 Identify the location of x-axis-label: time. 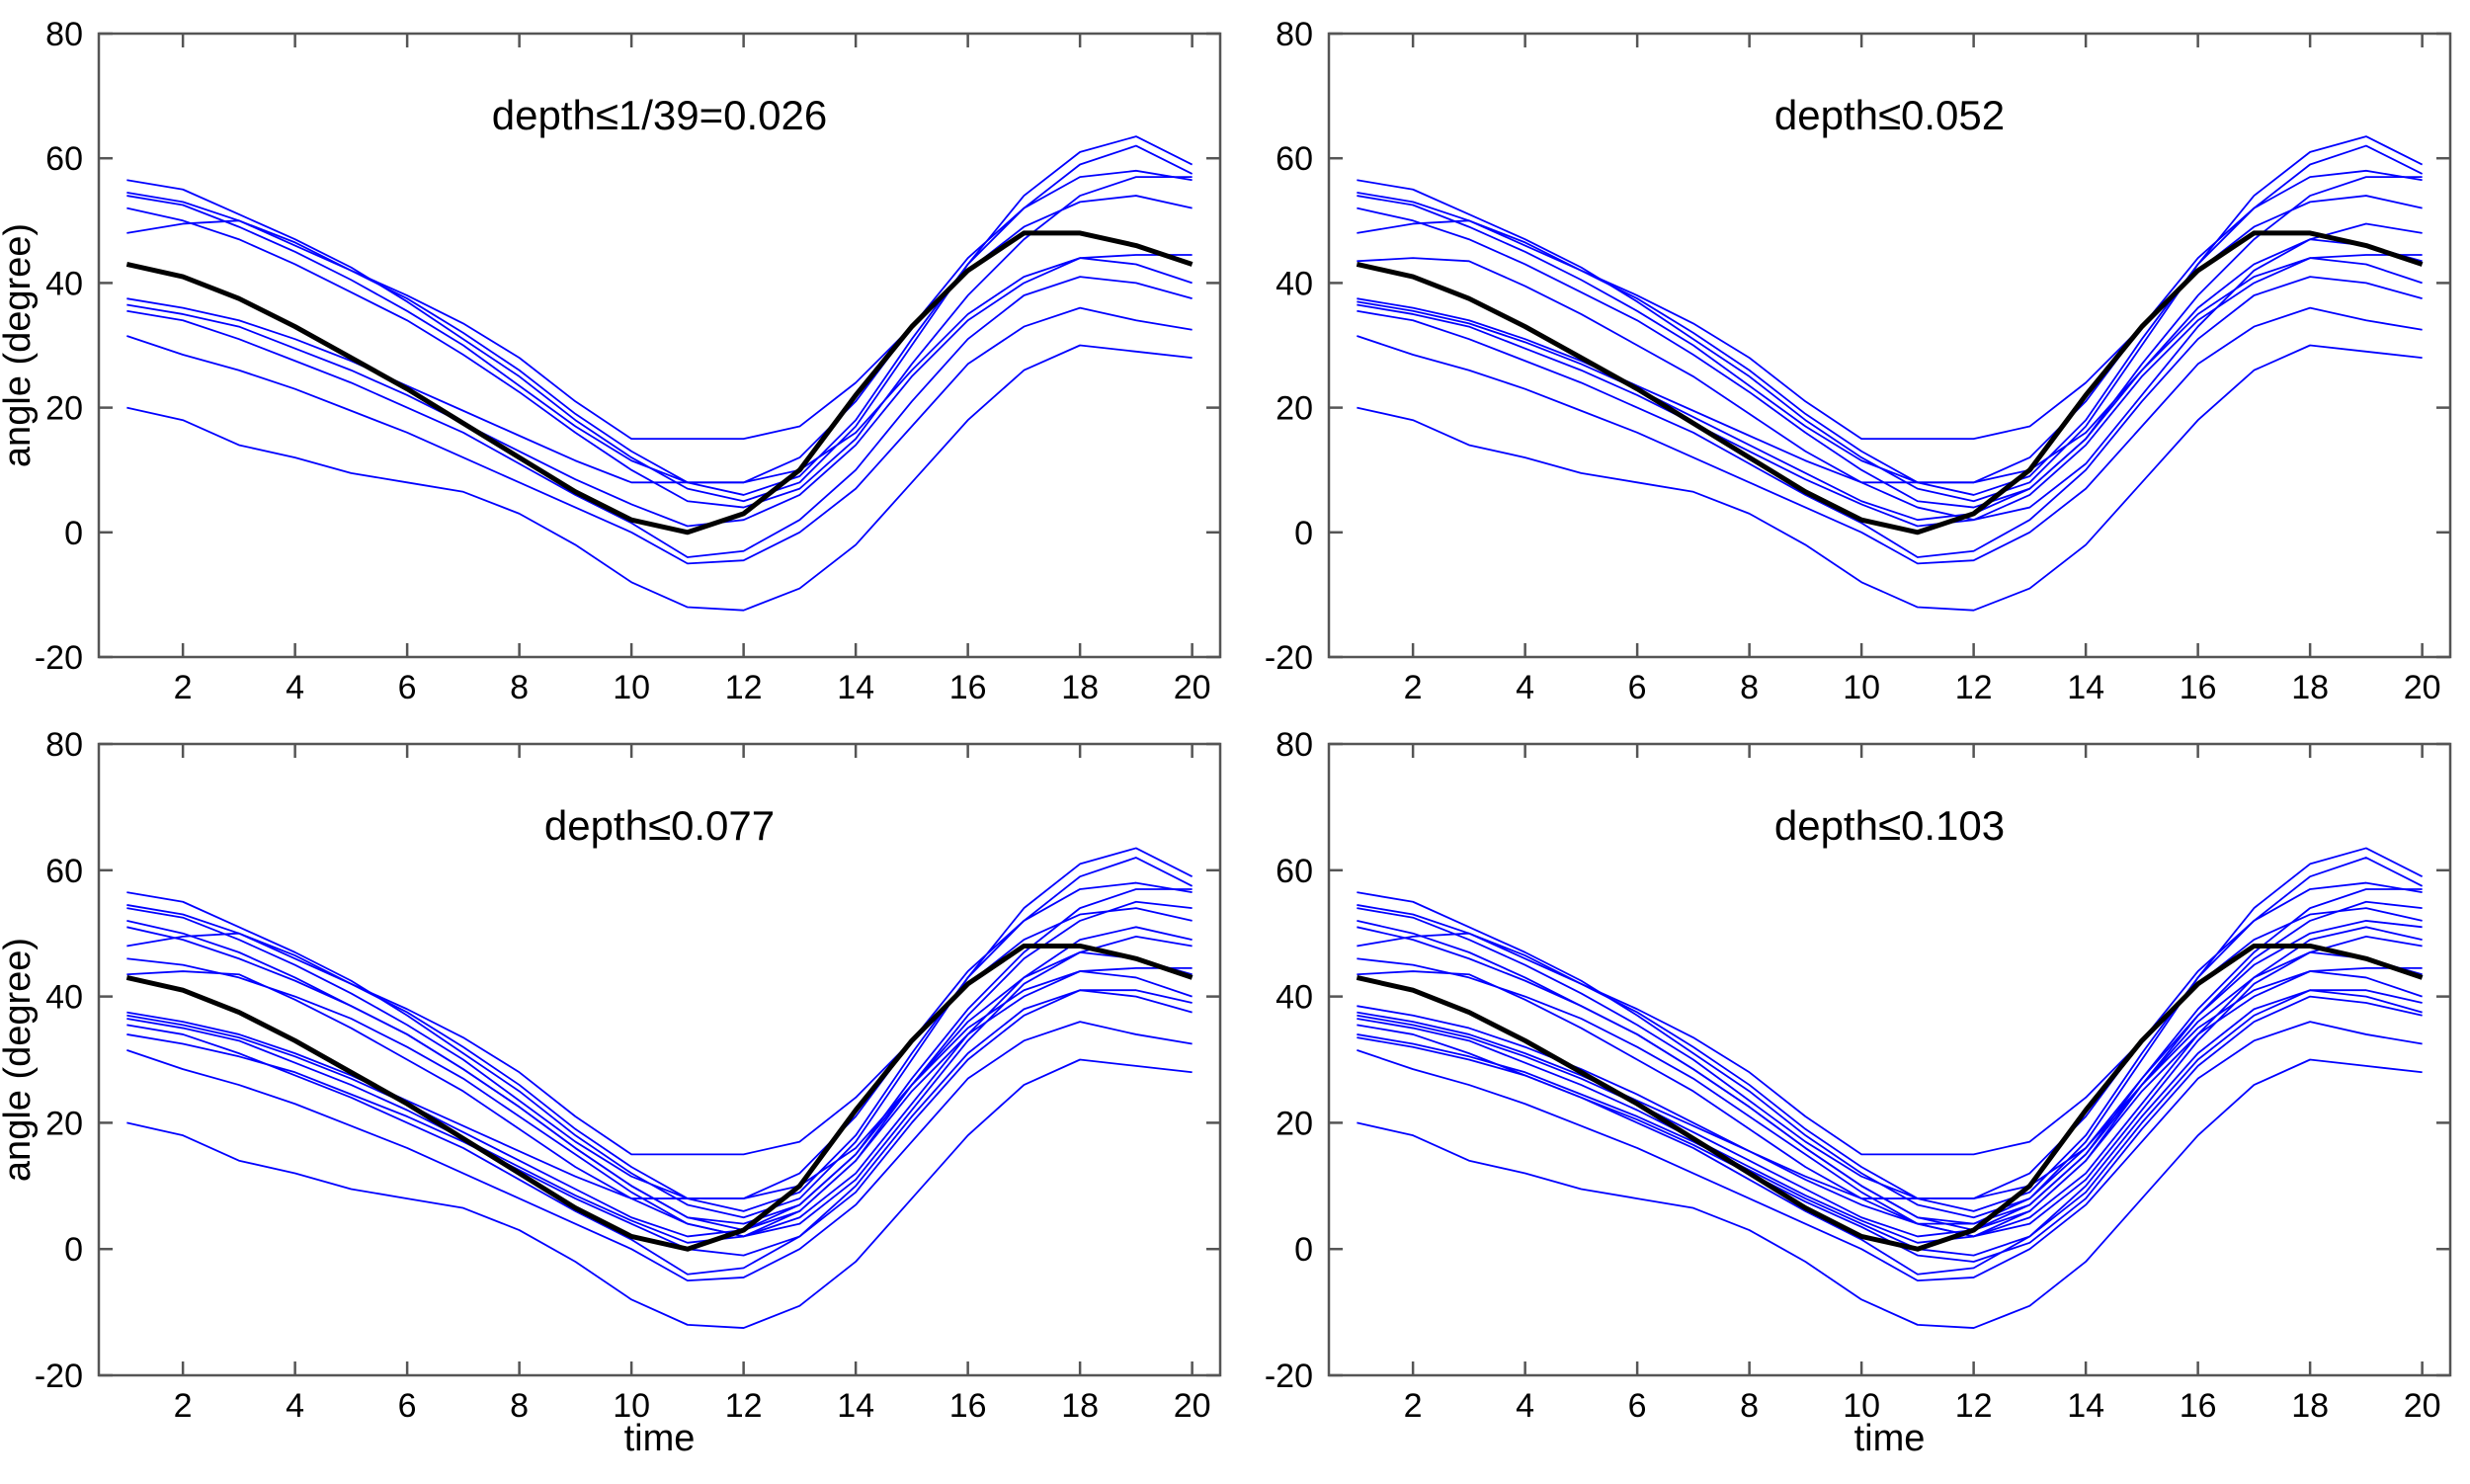
(660, 1438).